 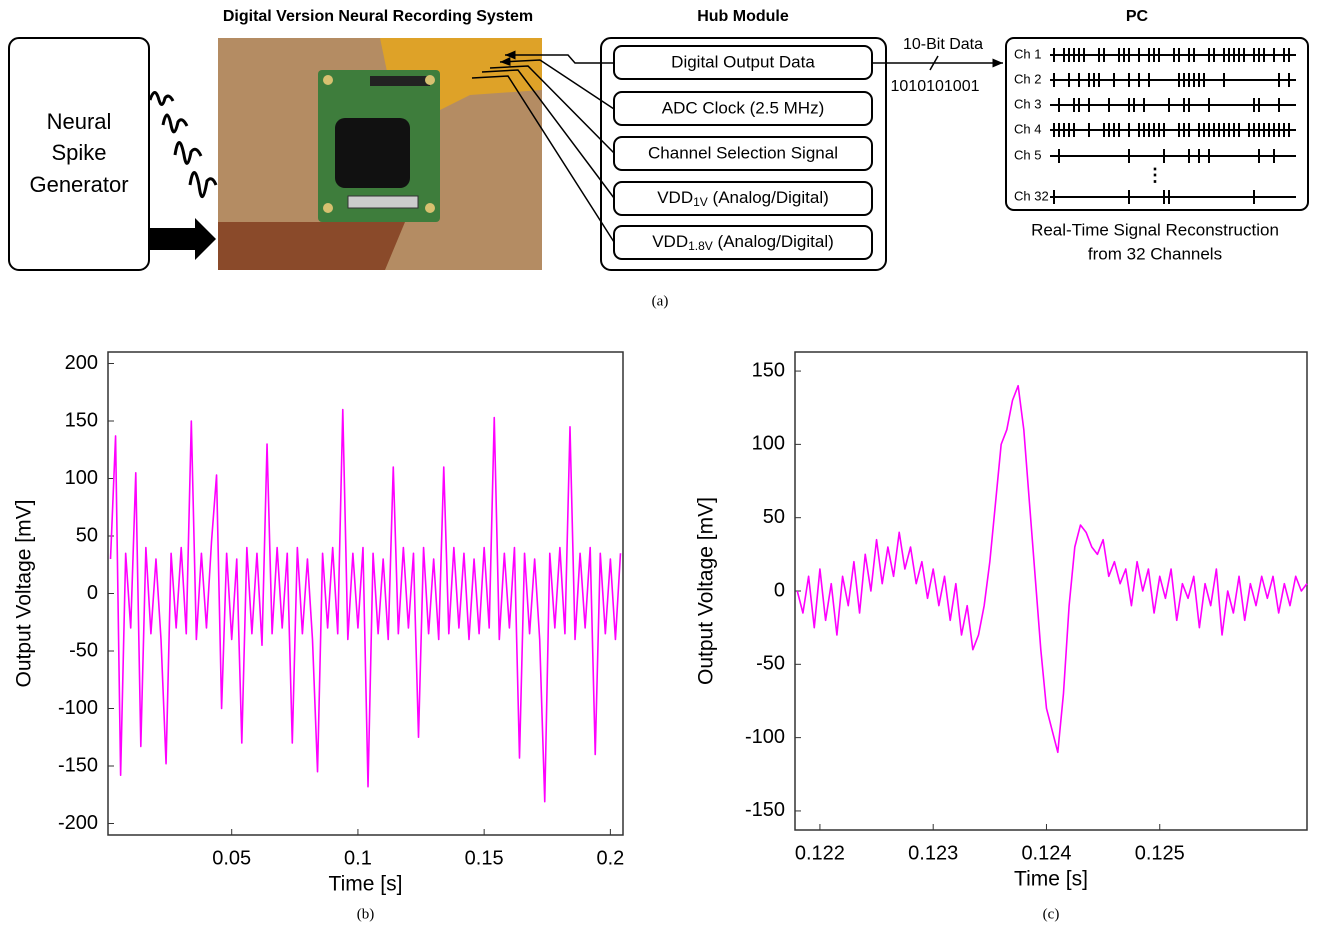 What do you see at coordinates (820, 853) in the screenshot?
I see `x-tick-label: 0.122` at bounding box center [820, 853].